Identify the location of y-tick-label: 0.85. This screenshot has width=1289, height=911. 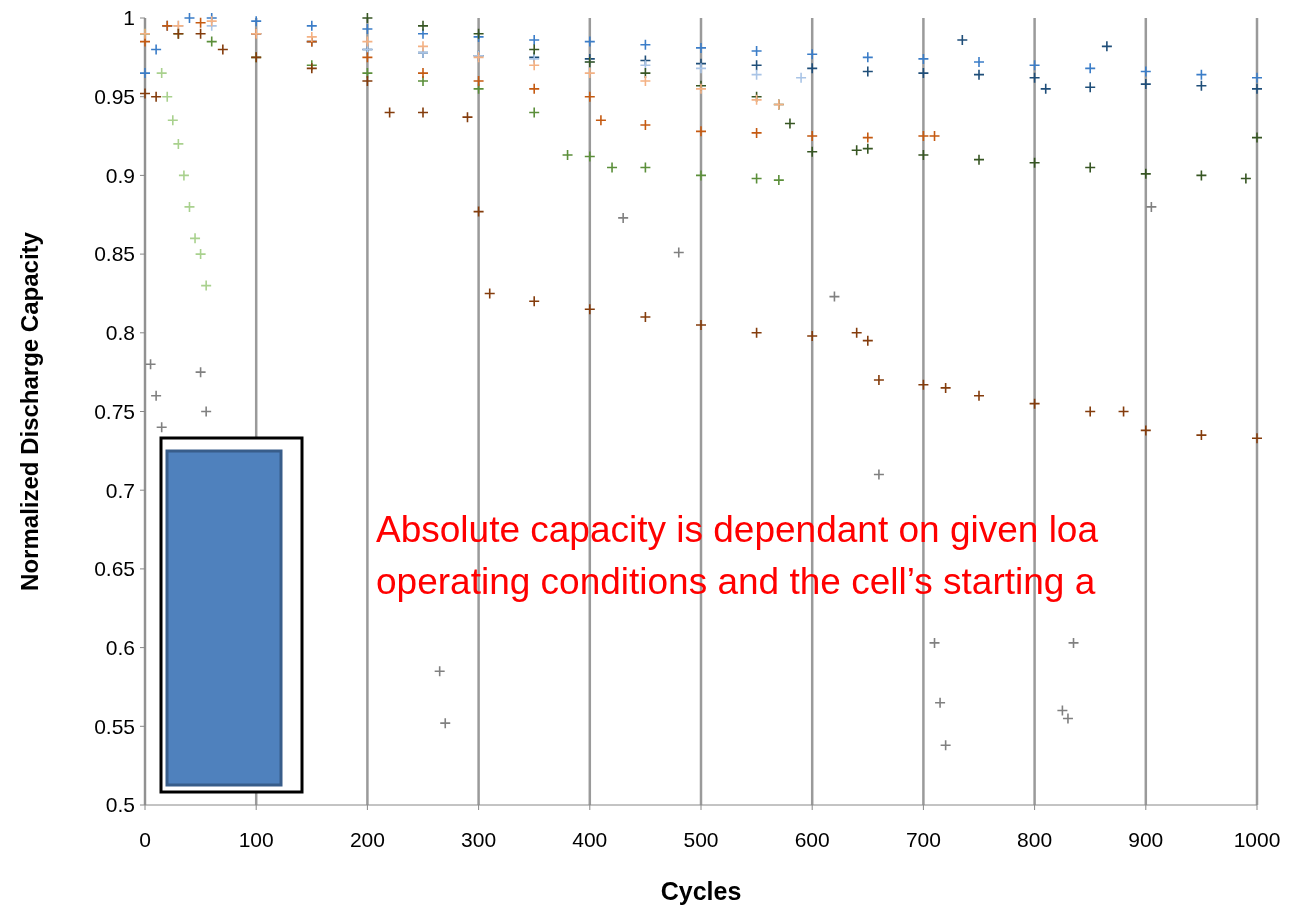
(114, 254).